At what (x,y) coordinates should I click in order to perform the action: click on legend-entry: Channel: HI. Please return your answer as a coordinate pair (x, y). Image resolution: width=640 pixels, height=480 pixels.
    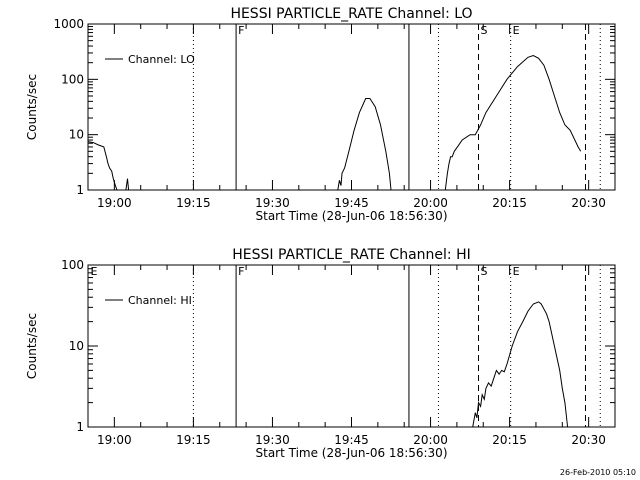
    Looking at the image, I should click on (160, 300).